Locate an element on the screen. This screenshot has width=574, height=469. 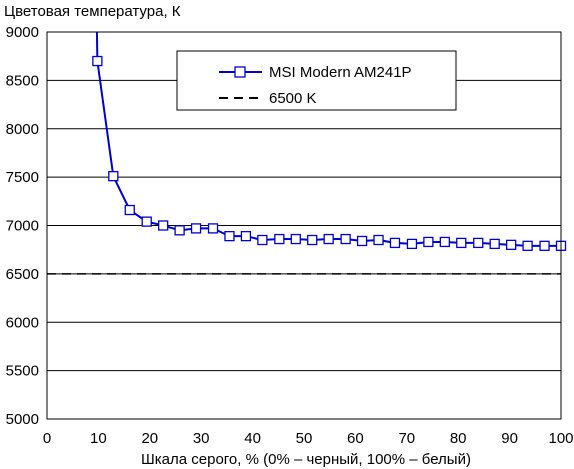
y-tick-label: 7000 is located at coordinates (22, 226).